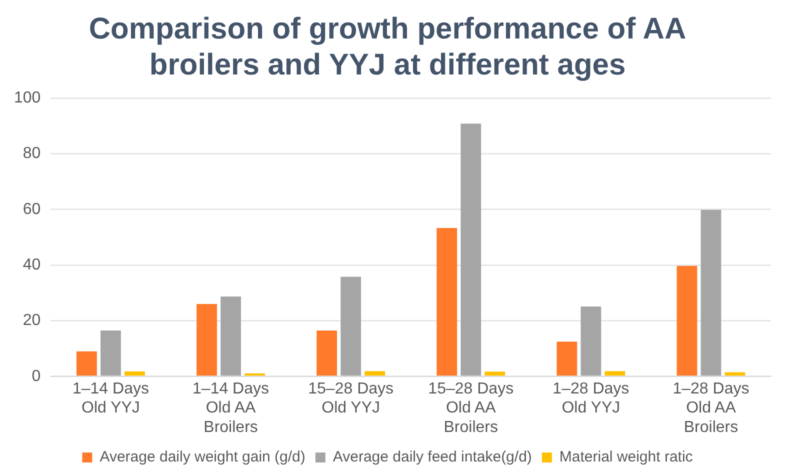 This screenshot has width=791, height=475. Describe the element at coordinates (110, 398) in the screenshot. I see `x-tick-label: 1–14 Days Old YYJ` at that location.